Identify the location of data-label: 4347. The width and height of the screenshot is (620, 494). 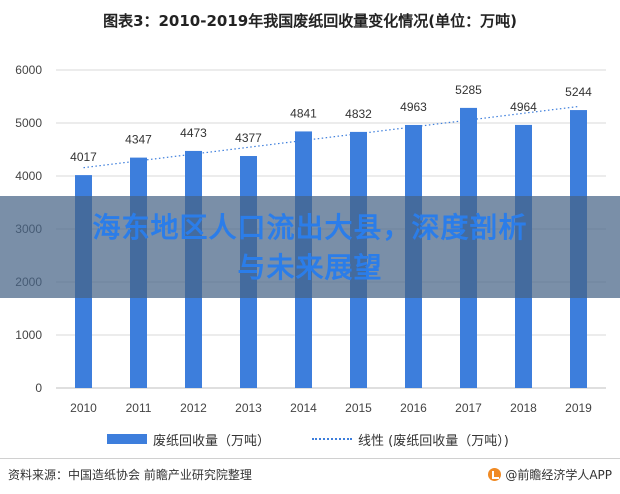
(138, 140).